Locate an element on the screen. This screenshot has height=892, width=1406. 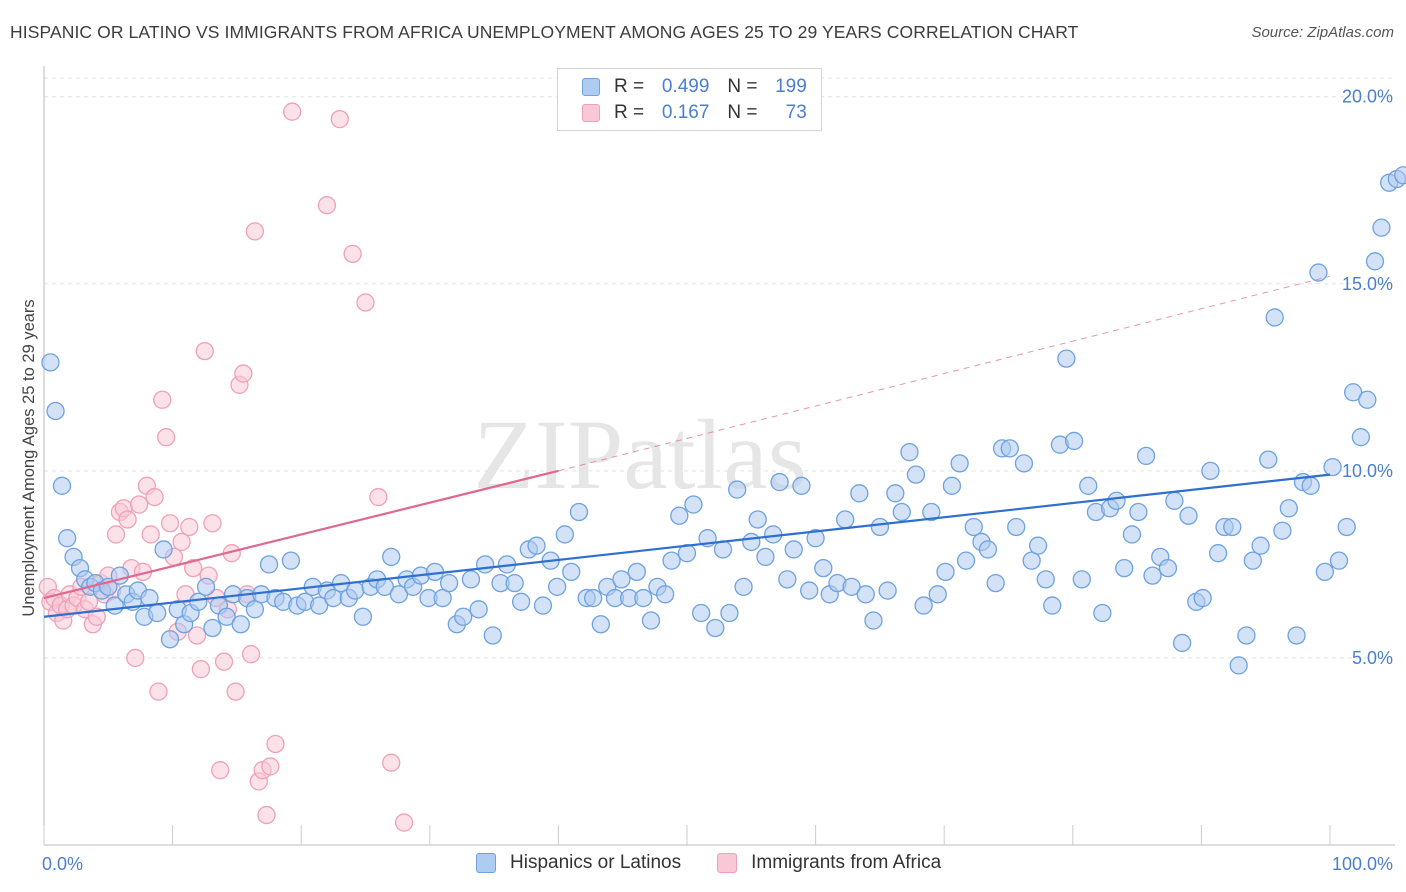
x-tick-label: 0.0% is located at coordinates (62, 864).